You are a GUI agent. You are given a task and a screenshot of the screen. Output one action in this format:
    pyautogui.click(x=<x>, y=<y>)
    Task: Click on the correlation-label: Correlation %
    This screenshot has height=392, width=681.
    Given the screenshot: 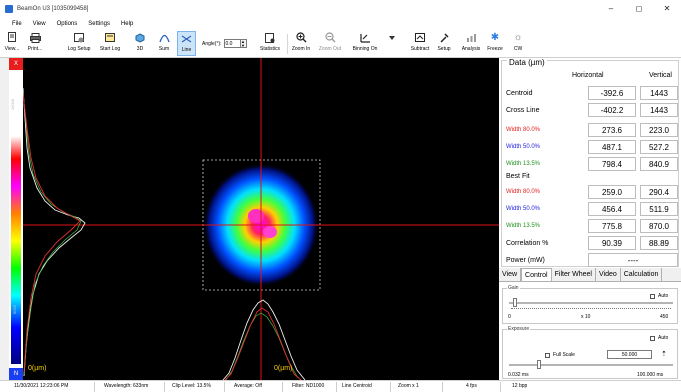 What is the action you would take?
    pyautogui.click(x=527, y=243)
    